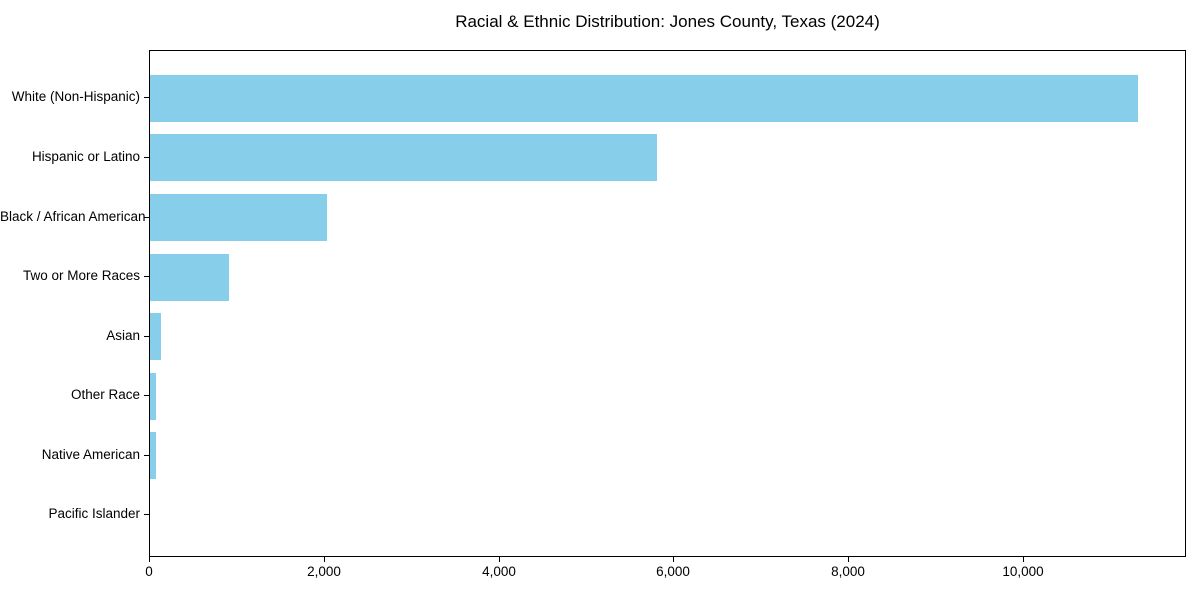 Image resolution: width=1200 pixels, height=600 pixels. What do you see at coordinates (105, 394) in the screenshot?
I see `y-axis-label: Other Race` at bounding box center [105, 394].